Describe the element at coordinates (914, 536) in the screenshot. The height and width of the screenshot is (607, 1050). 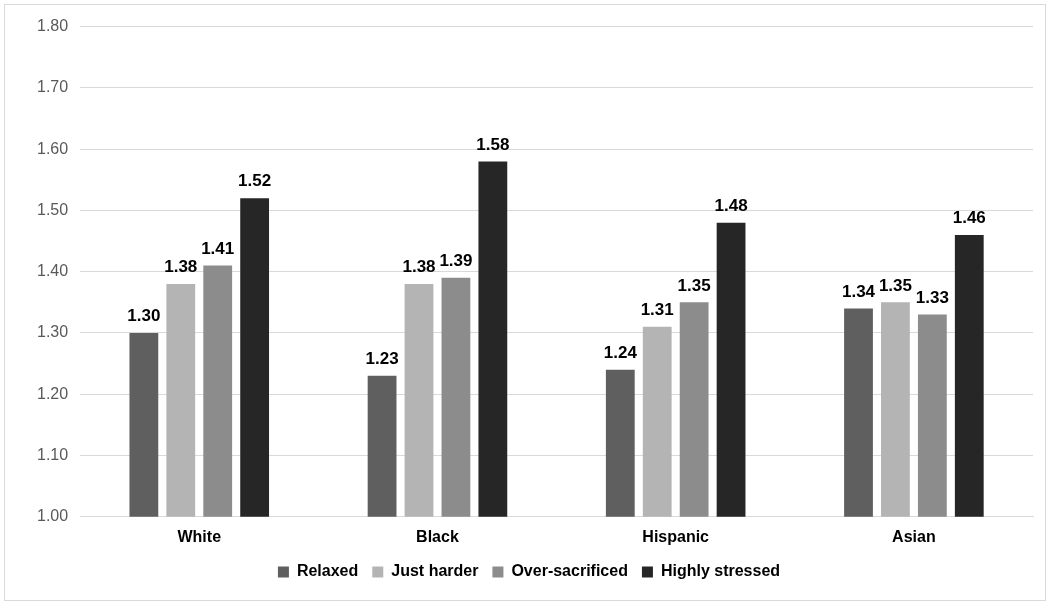
I see `x-tick-label: Asian` at that location.